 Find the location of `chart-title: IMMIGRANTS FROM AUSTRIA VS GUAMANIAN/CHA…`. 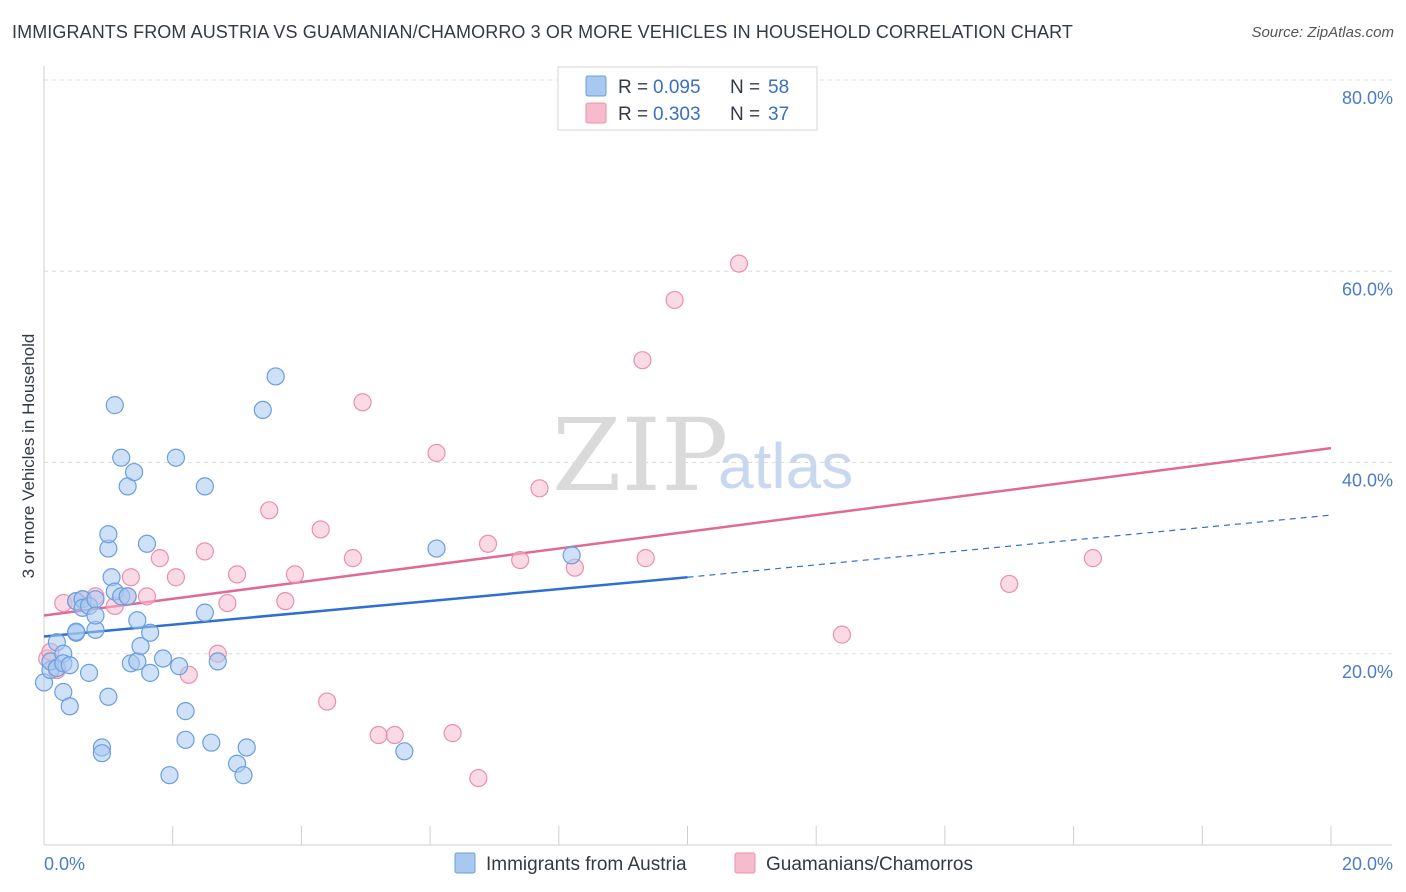

chart-title: IMMIGRANTS FROM AUSTRIA VS GUAMANIAN/CHA… is located at coordinates (542, 32).